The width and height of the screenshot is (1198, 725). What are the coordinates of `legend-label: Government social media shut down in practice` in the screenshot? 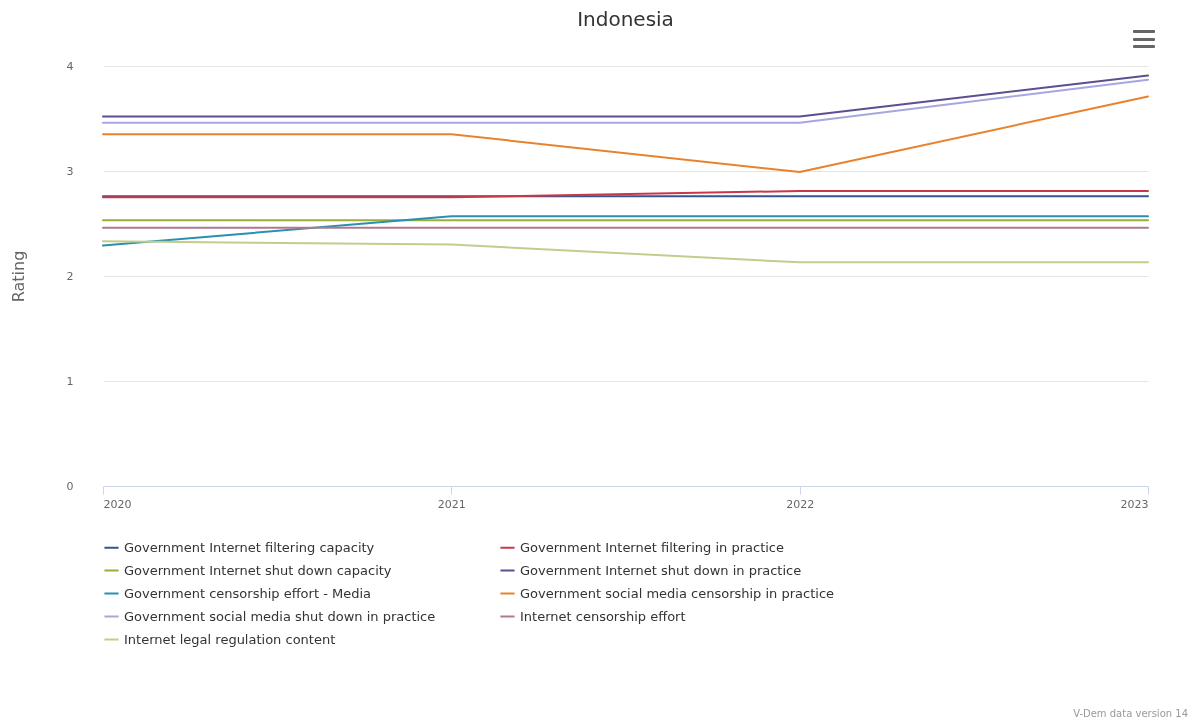 It's located at (280, 616).